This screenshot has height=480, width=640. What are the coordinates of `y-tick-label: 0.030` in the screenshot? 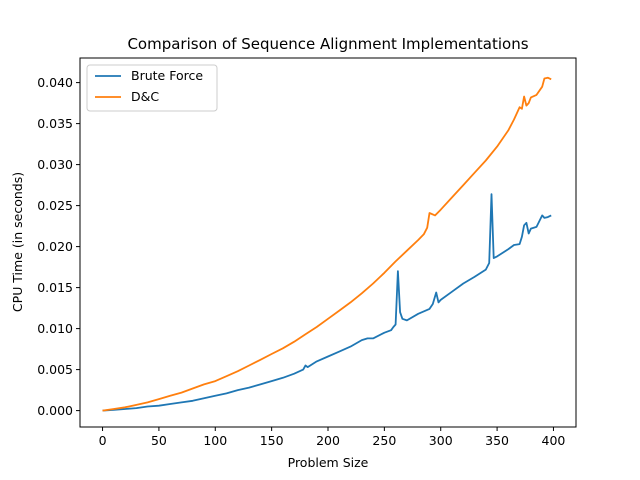 It's located at (55, 164).